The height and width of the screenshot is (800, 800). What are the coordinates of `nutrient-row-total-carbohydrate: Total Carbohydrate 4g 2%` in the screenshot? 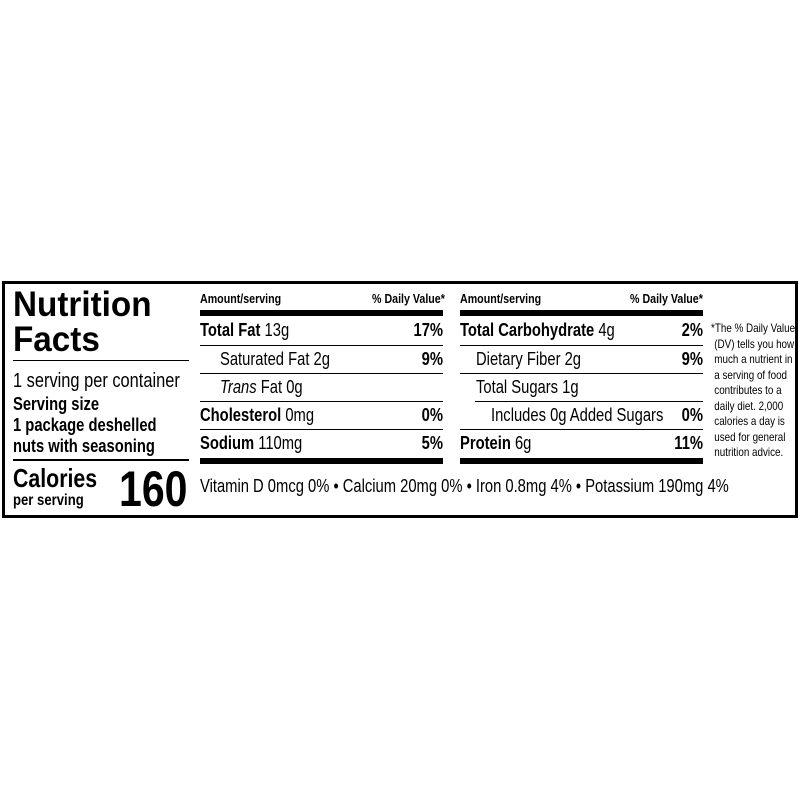 It's located at (581, 330).